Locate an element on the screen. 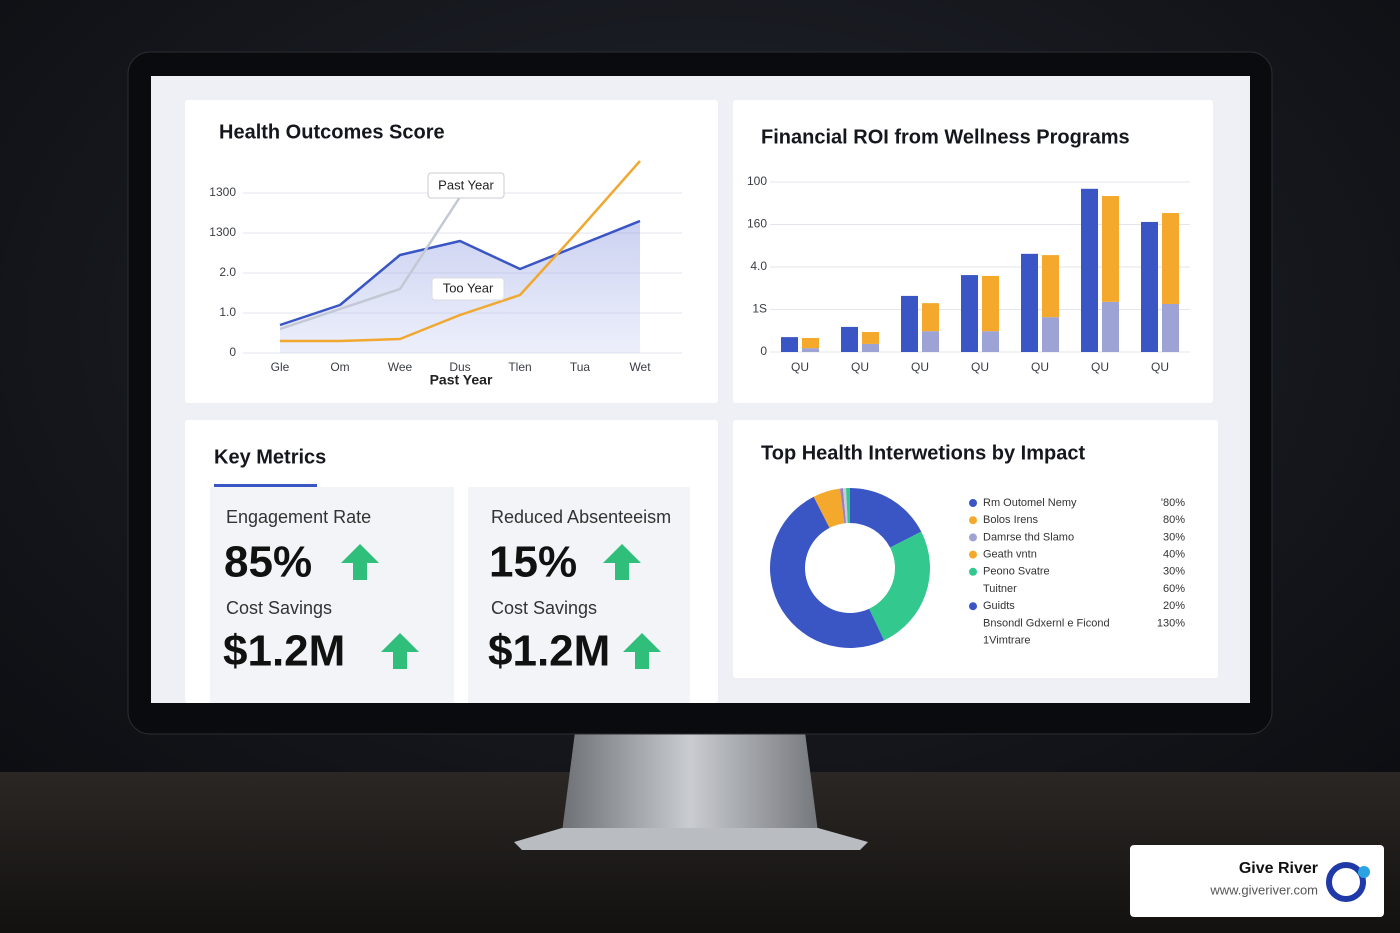 The height and width of the screenshot is (933, 1400). metric-label: Reduced Absenteeism is located at coordinates (581, 517).